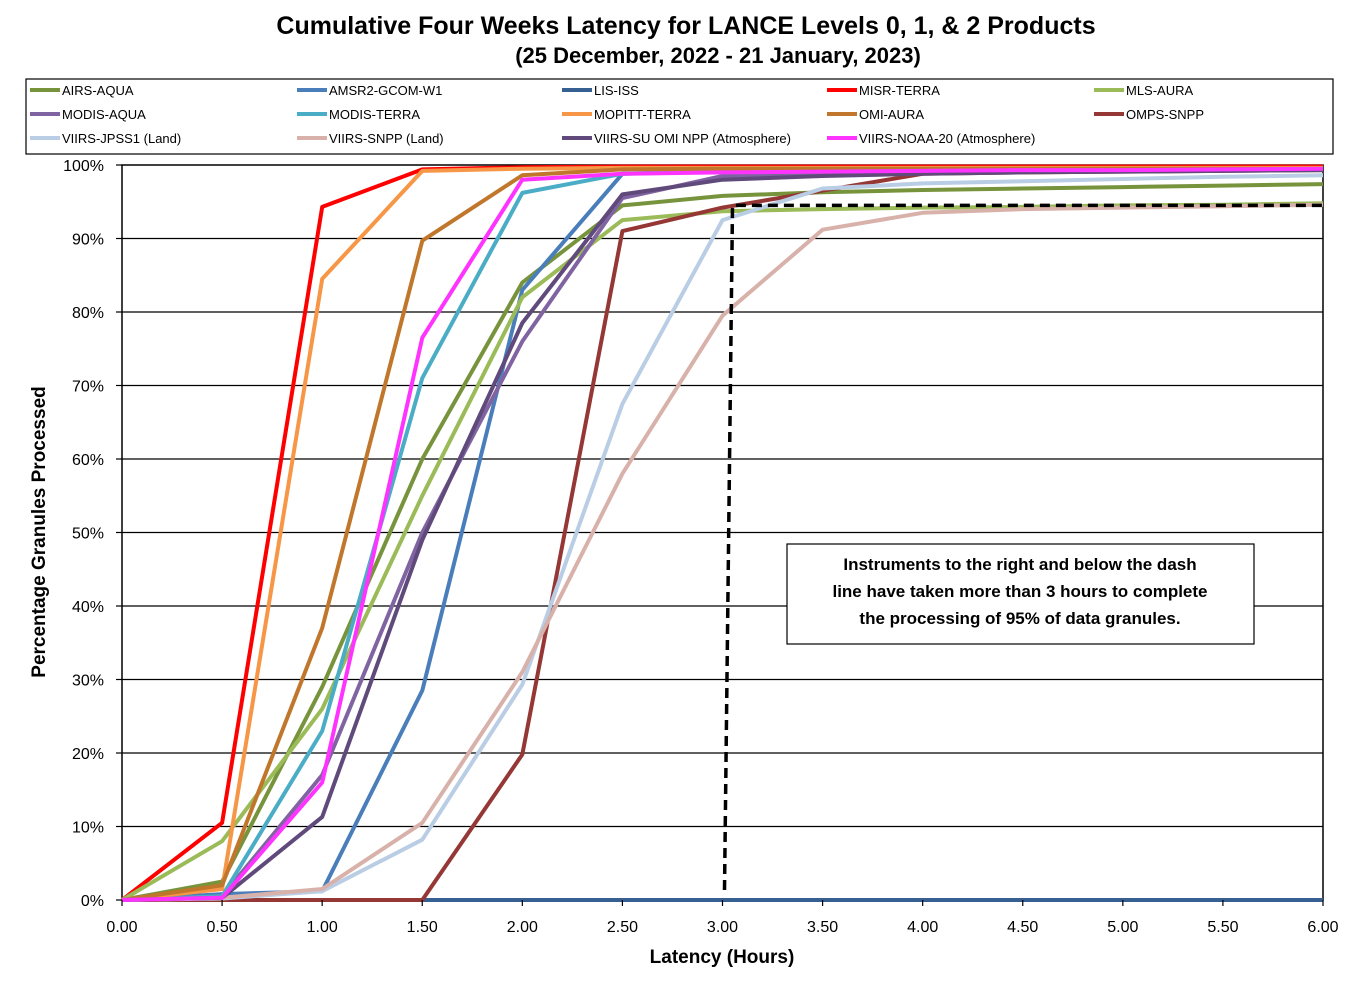  What do you see at coordinates (1165, 114) in the screenshot?
I see `legend-label-omps-snpp: OMPS-SNPP` at bounding box center [1165, 114].